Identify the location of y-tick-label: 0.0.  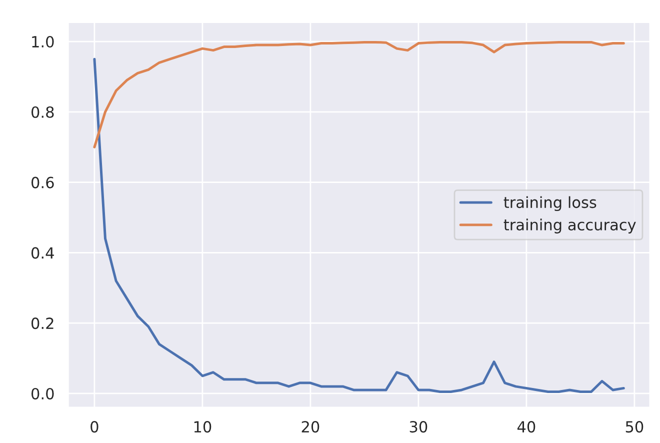
(42, 394).